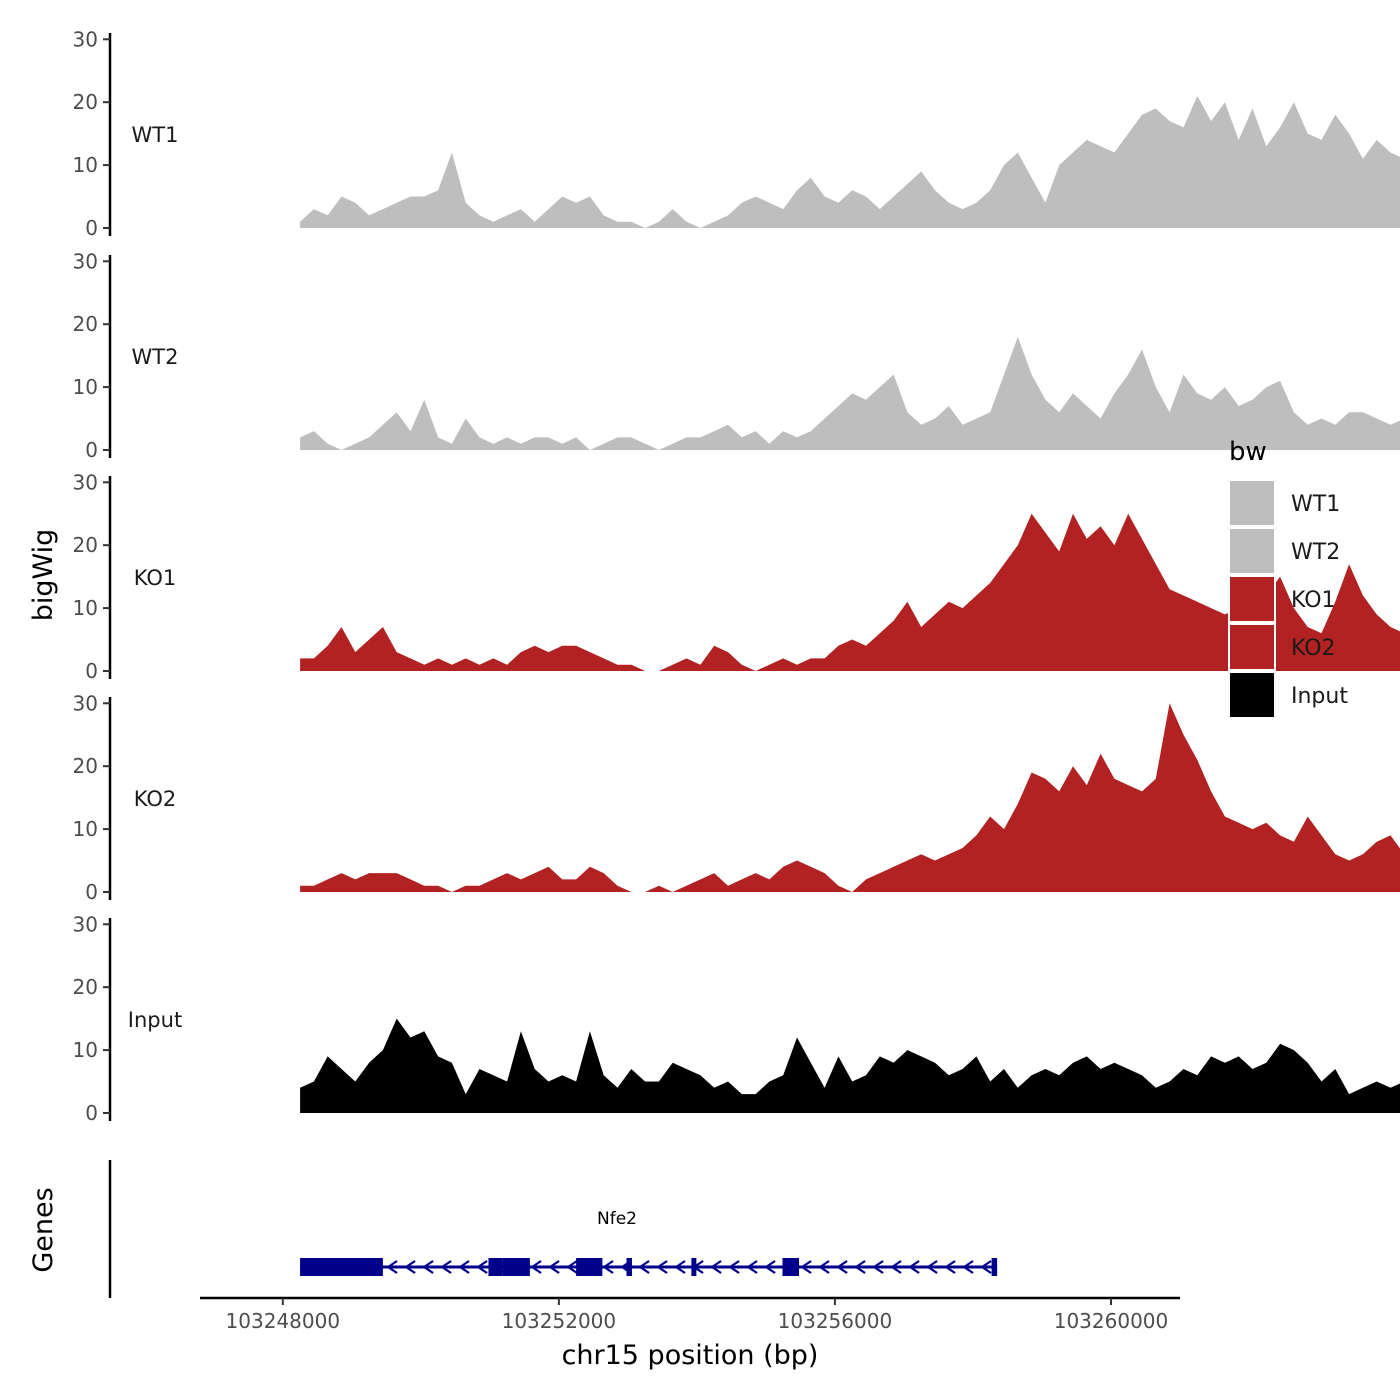 The width and height of the screenshot is (1400, 1400). I want to click on legend-item-ko1: KO1, so click(1282, 599).